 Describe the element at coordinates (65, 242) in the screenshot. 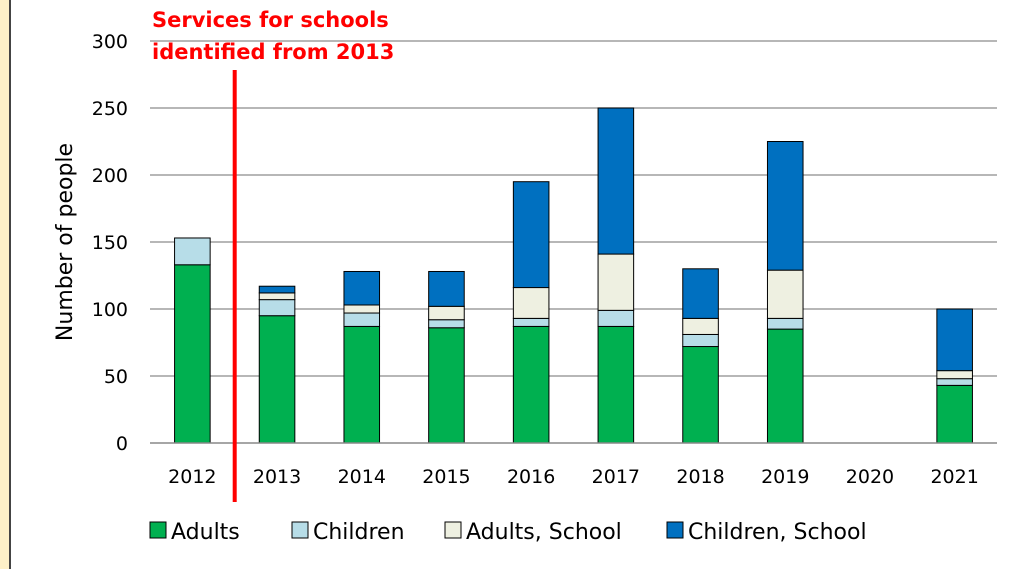

I see `y-axis-label: Number of people` at that location.